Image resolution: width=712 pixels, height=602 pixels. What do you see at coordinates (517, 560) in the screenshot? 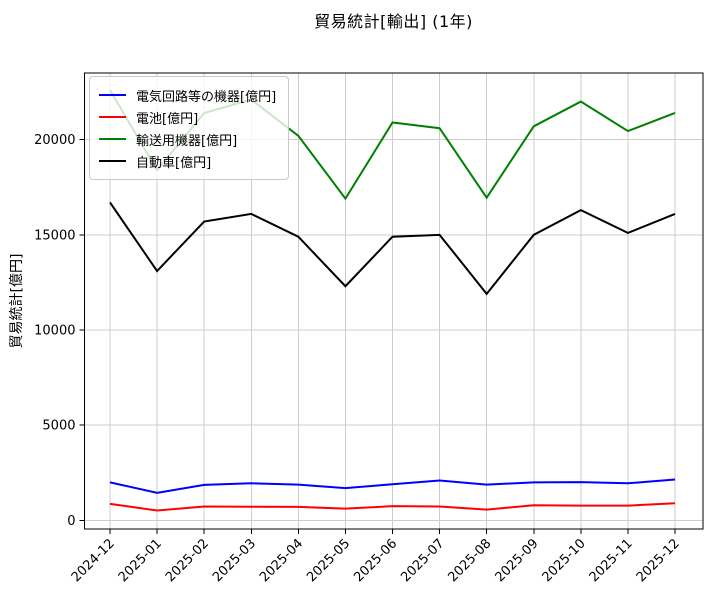
I see `x-tick-label: 2025-09` at bounding box center [517, 560].